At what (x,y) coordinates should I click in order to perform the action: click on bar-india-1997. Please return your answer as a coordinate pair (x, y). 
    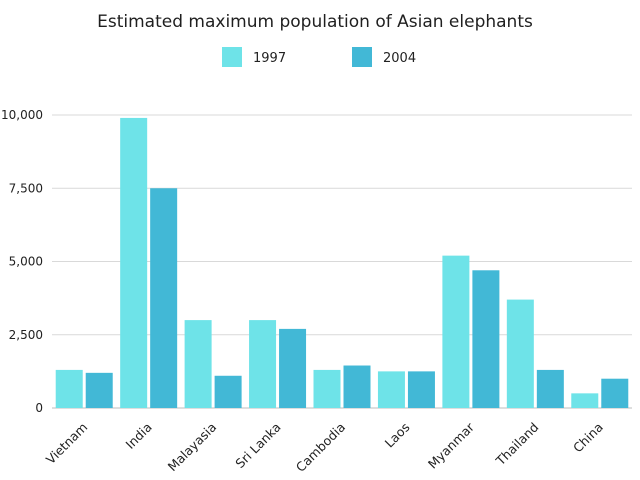
    Looking at the image, I should click on (134, 263).